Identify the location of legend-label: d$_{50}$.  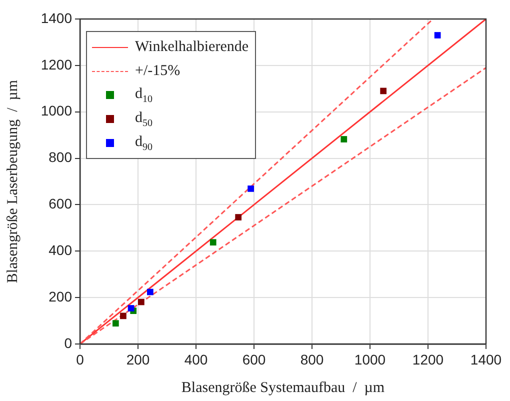
(143, 119).